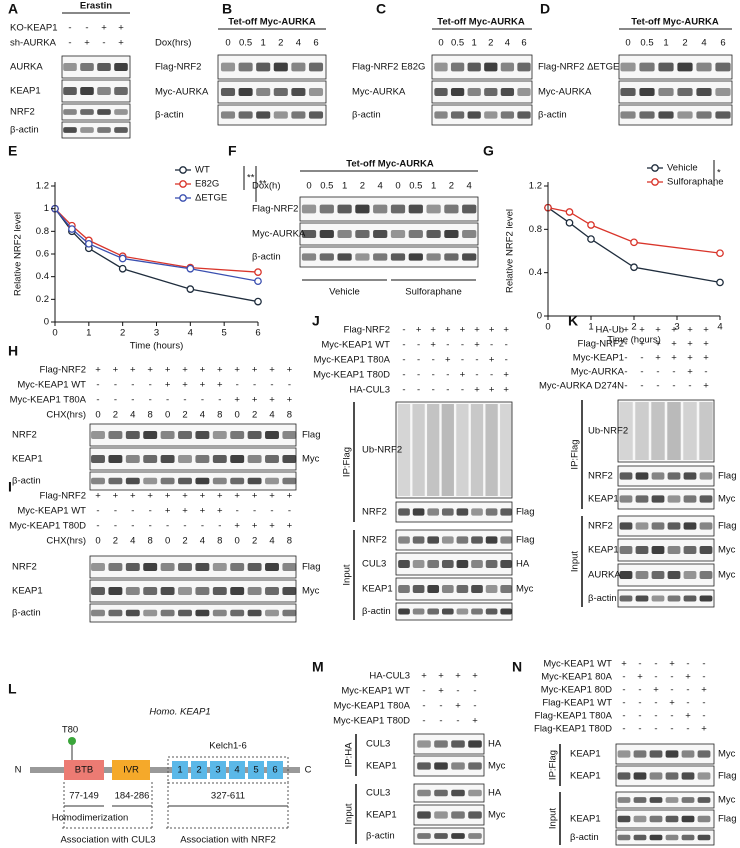  Describe the element at coordinates (271, 415) in the screenshot. I see `condition-mark: 4` at that location.